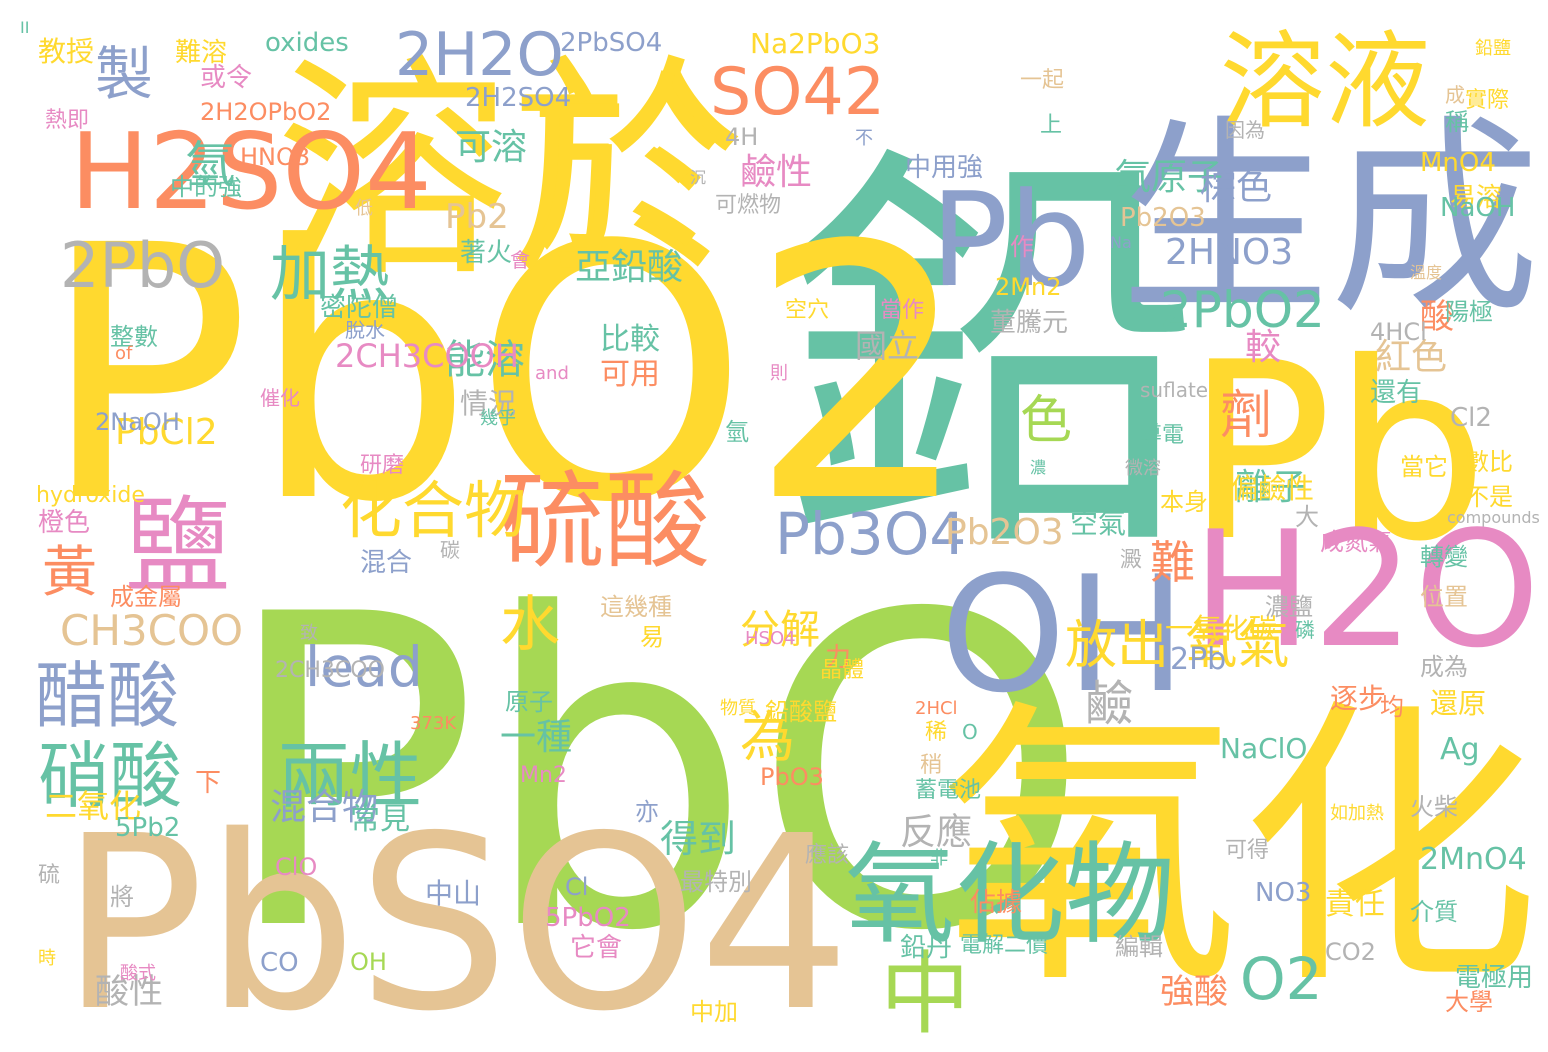 The height and width of the screenshot is (1052, 1548). I want to click on cloud-word: 最特別, so click(716, 882).